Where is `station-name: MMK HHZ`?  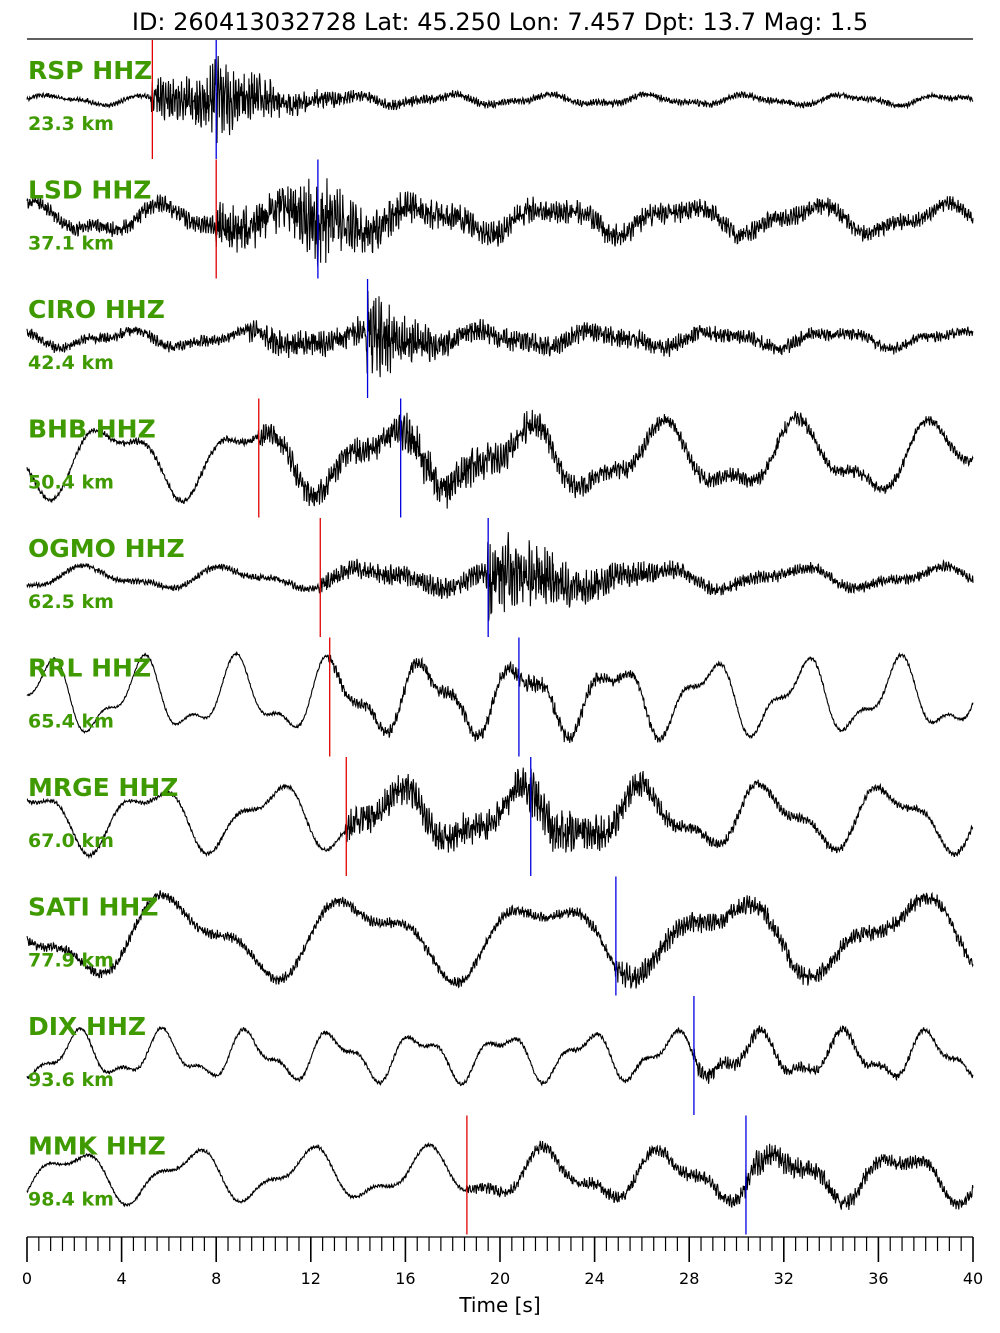 station-name: MMK HHZ is located at coordinates (97, 1146).